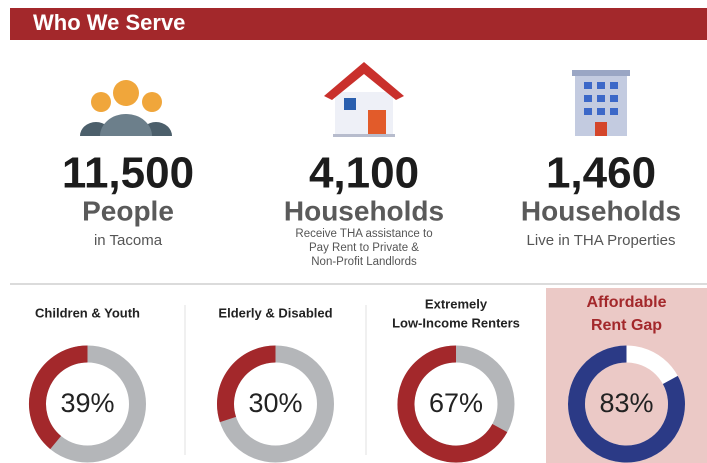 The image size is (707, 463). Describe the element at coordinates (364, 99) in the screenshot. I see `house-icon` at that location.